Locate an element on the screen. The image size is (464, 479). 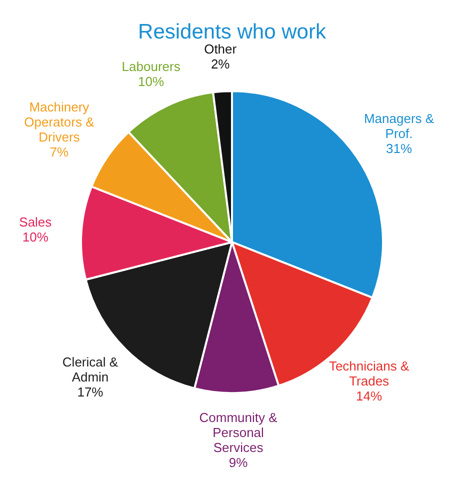
data-label: 2% is located at coordinates (220, 64).